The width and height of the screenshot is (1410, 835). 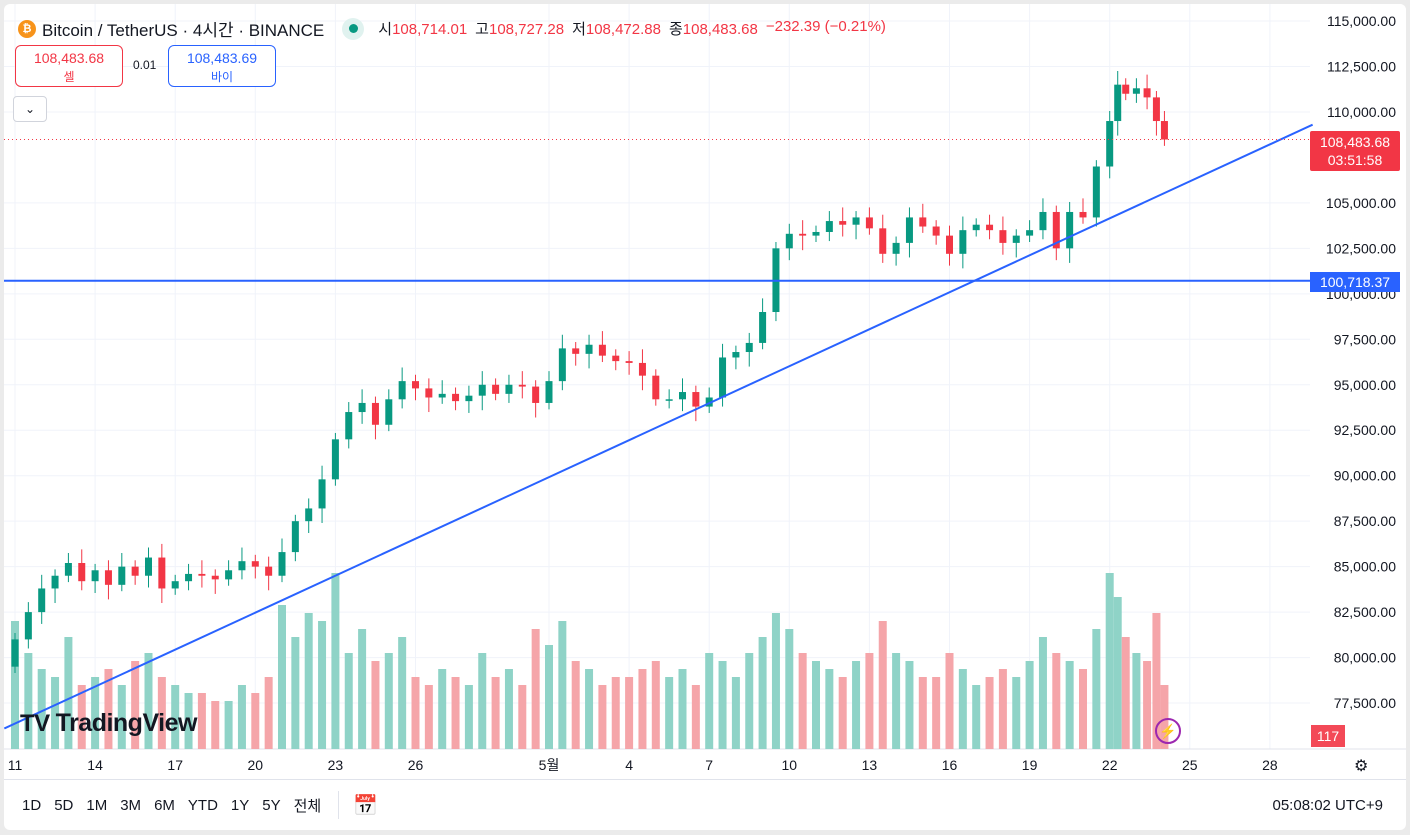 I want to click on symbol-title: Bitcoin / TetherUS · 4시간 · BINANCE, so click(x=183, y=30).